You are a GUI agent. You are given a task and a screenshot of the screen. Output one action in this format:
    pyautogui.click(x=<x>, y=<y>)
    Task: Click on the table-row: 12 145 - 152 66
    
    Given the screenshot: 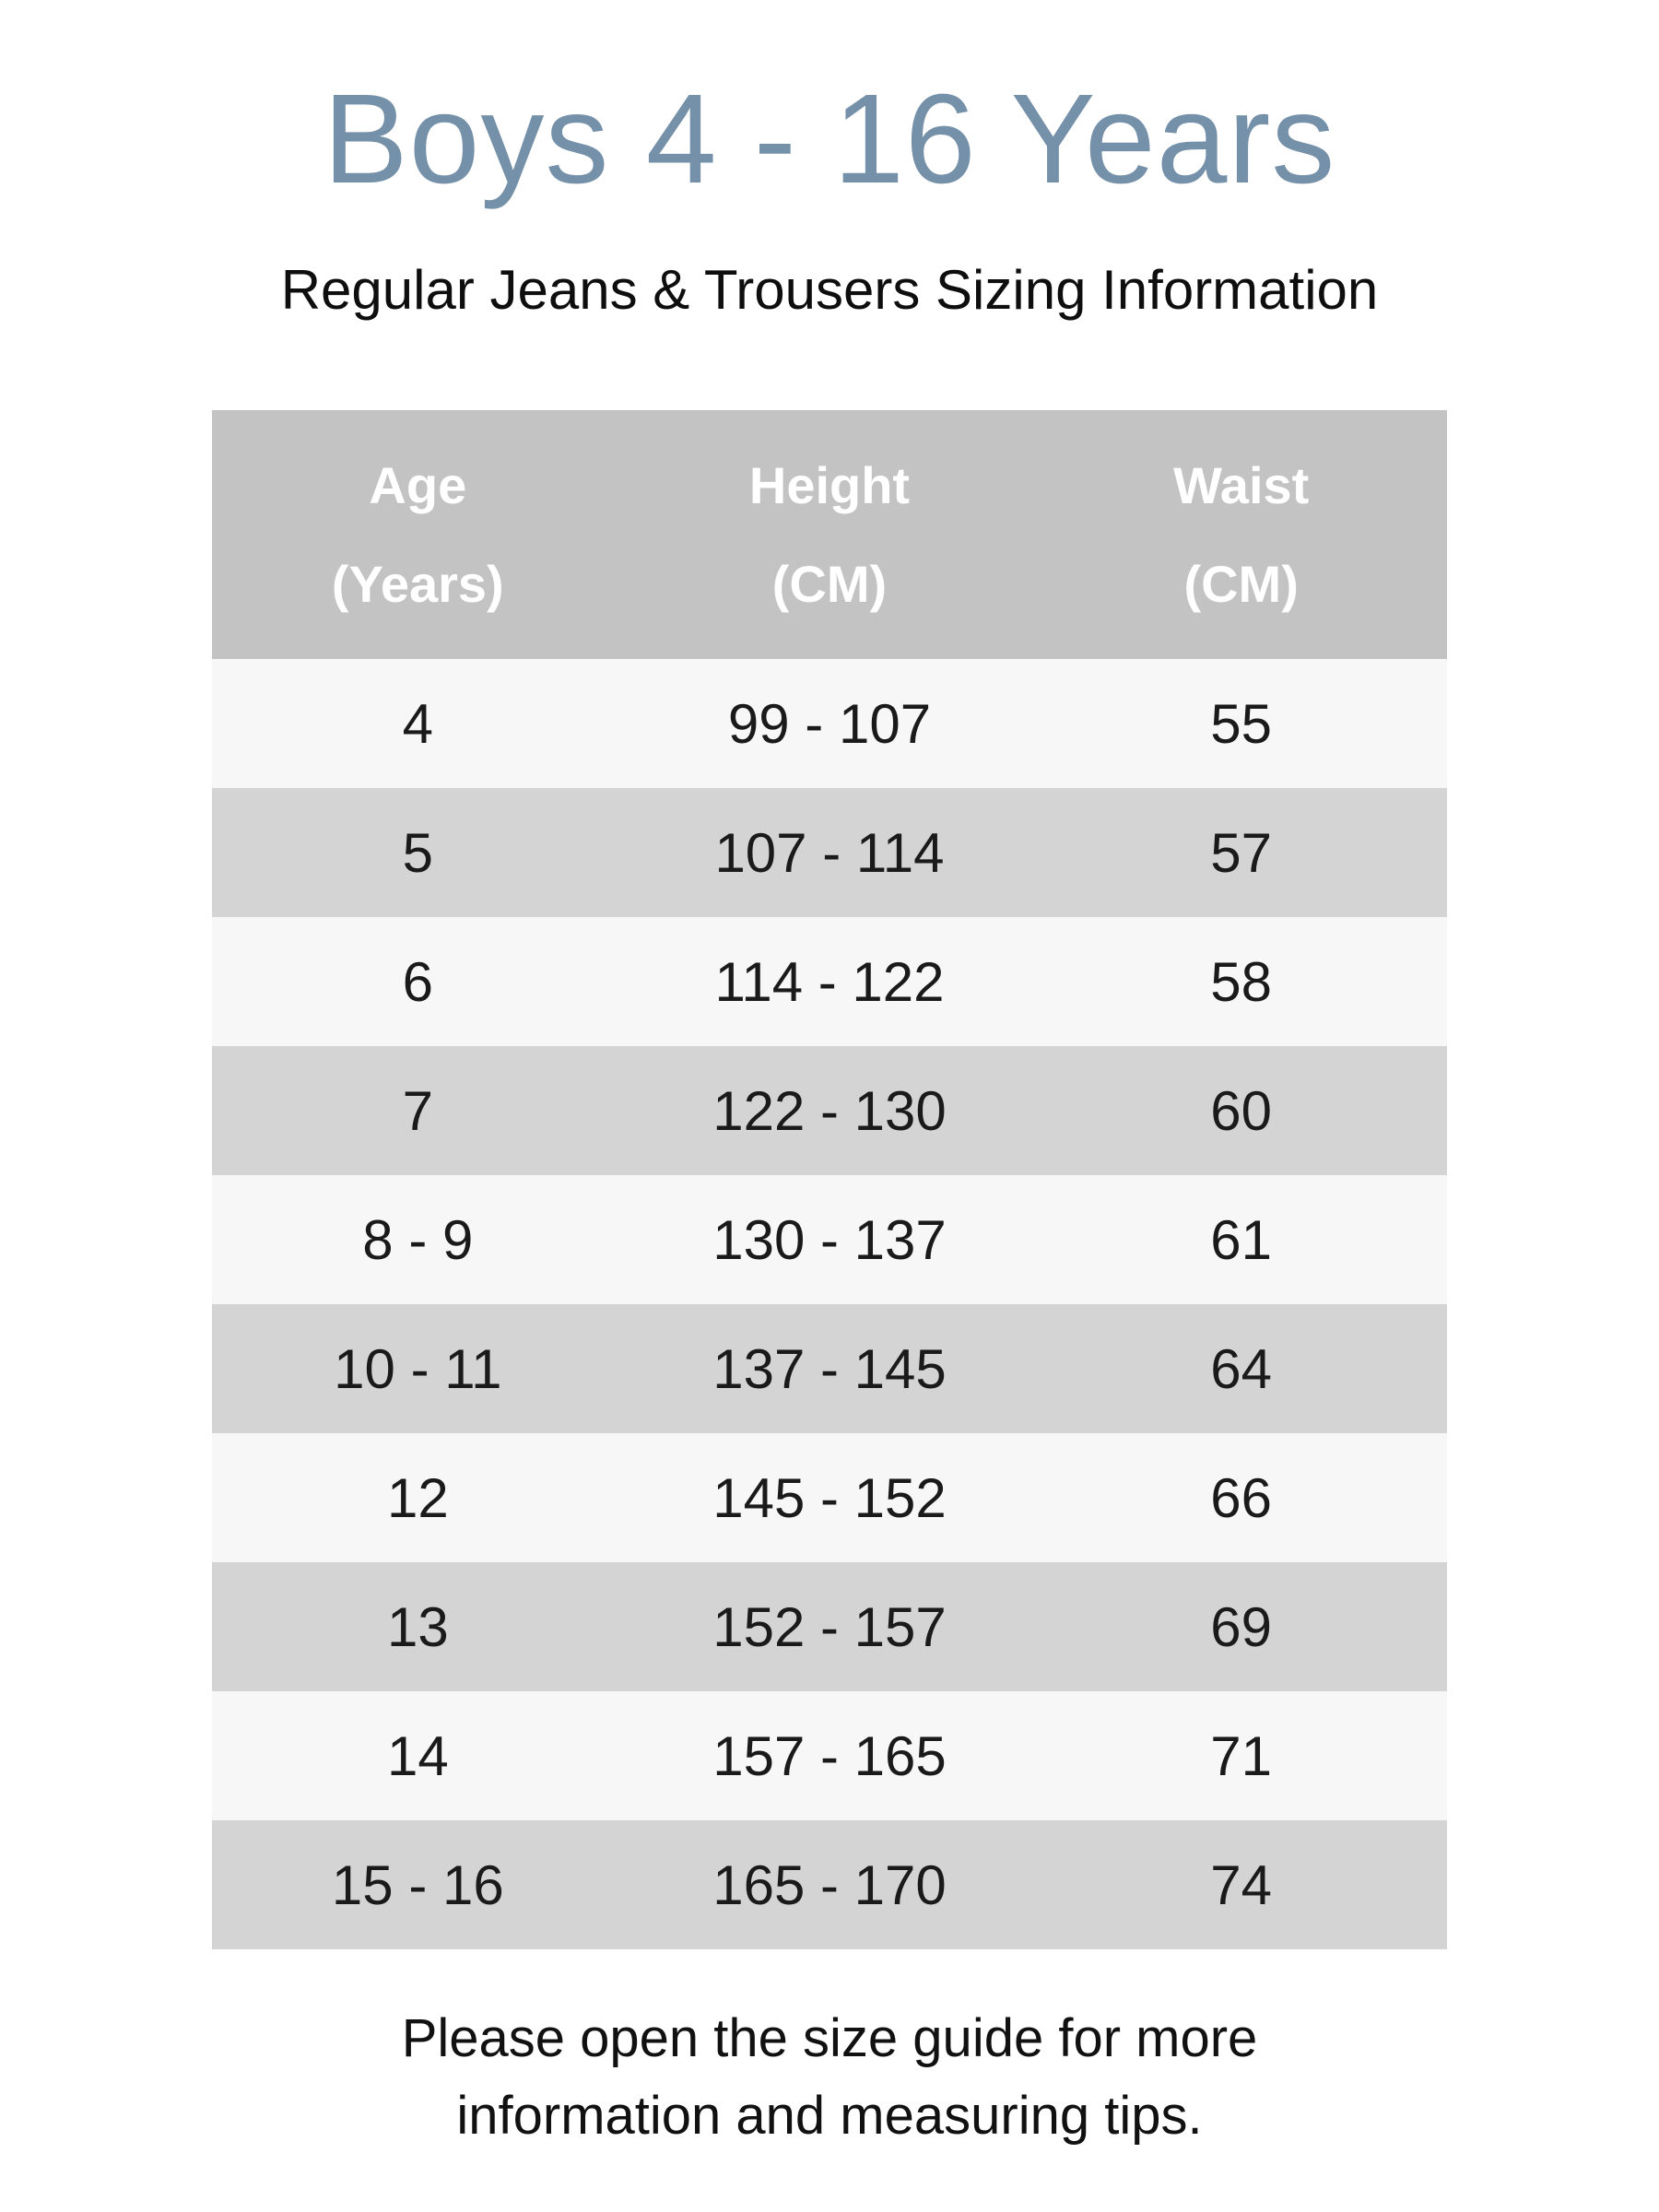 What is the action you would take?
    pyautogui.click(x=829, y=1497)
    